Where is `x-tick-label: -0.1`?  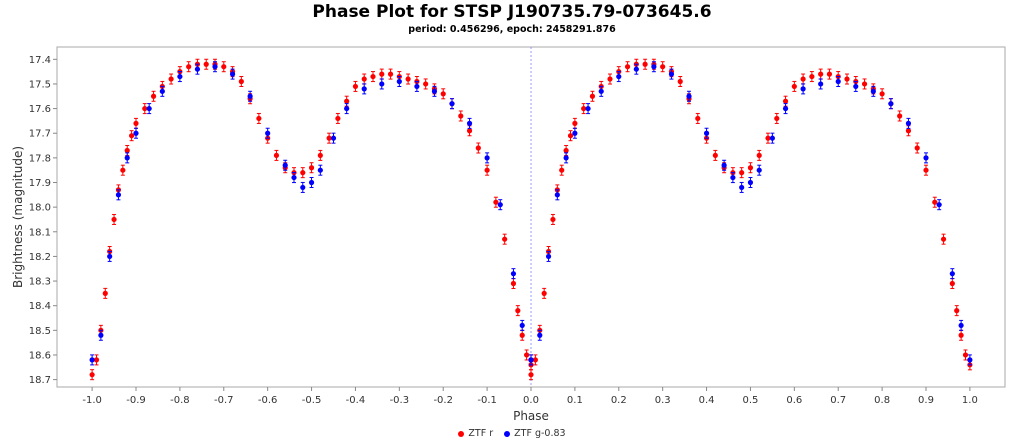 x-tick-label: -0.1 is located at coordinates (487, 400).